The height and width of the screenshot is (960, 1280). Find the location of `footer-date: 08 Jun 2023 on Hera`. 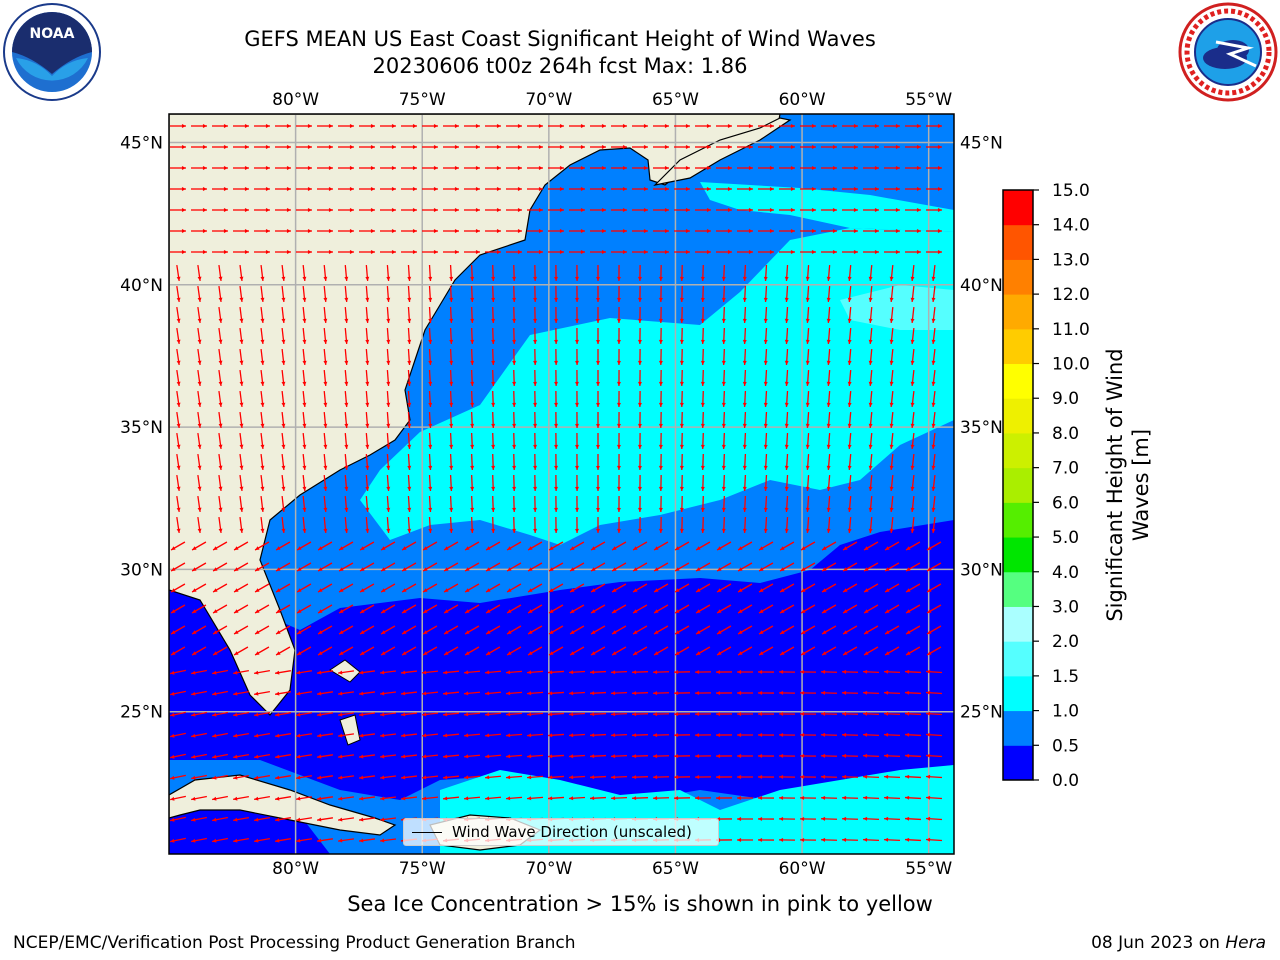

footer-date: 08 Jun 2023 on Hera is located at coordinates (1178, 943).